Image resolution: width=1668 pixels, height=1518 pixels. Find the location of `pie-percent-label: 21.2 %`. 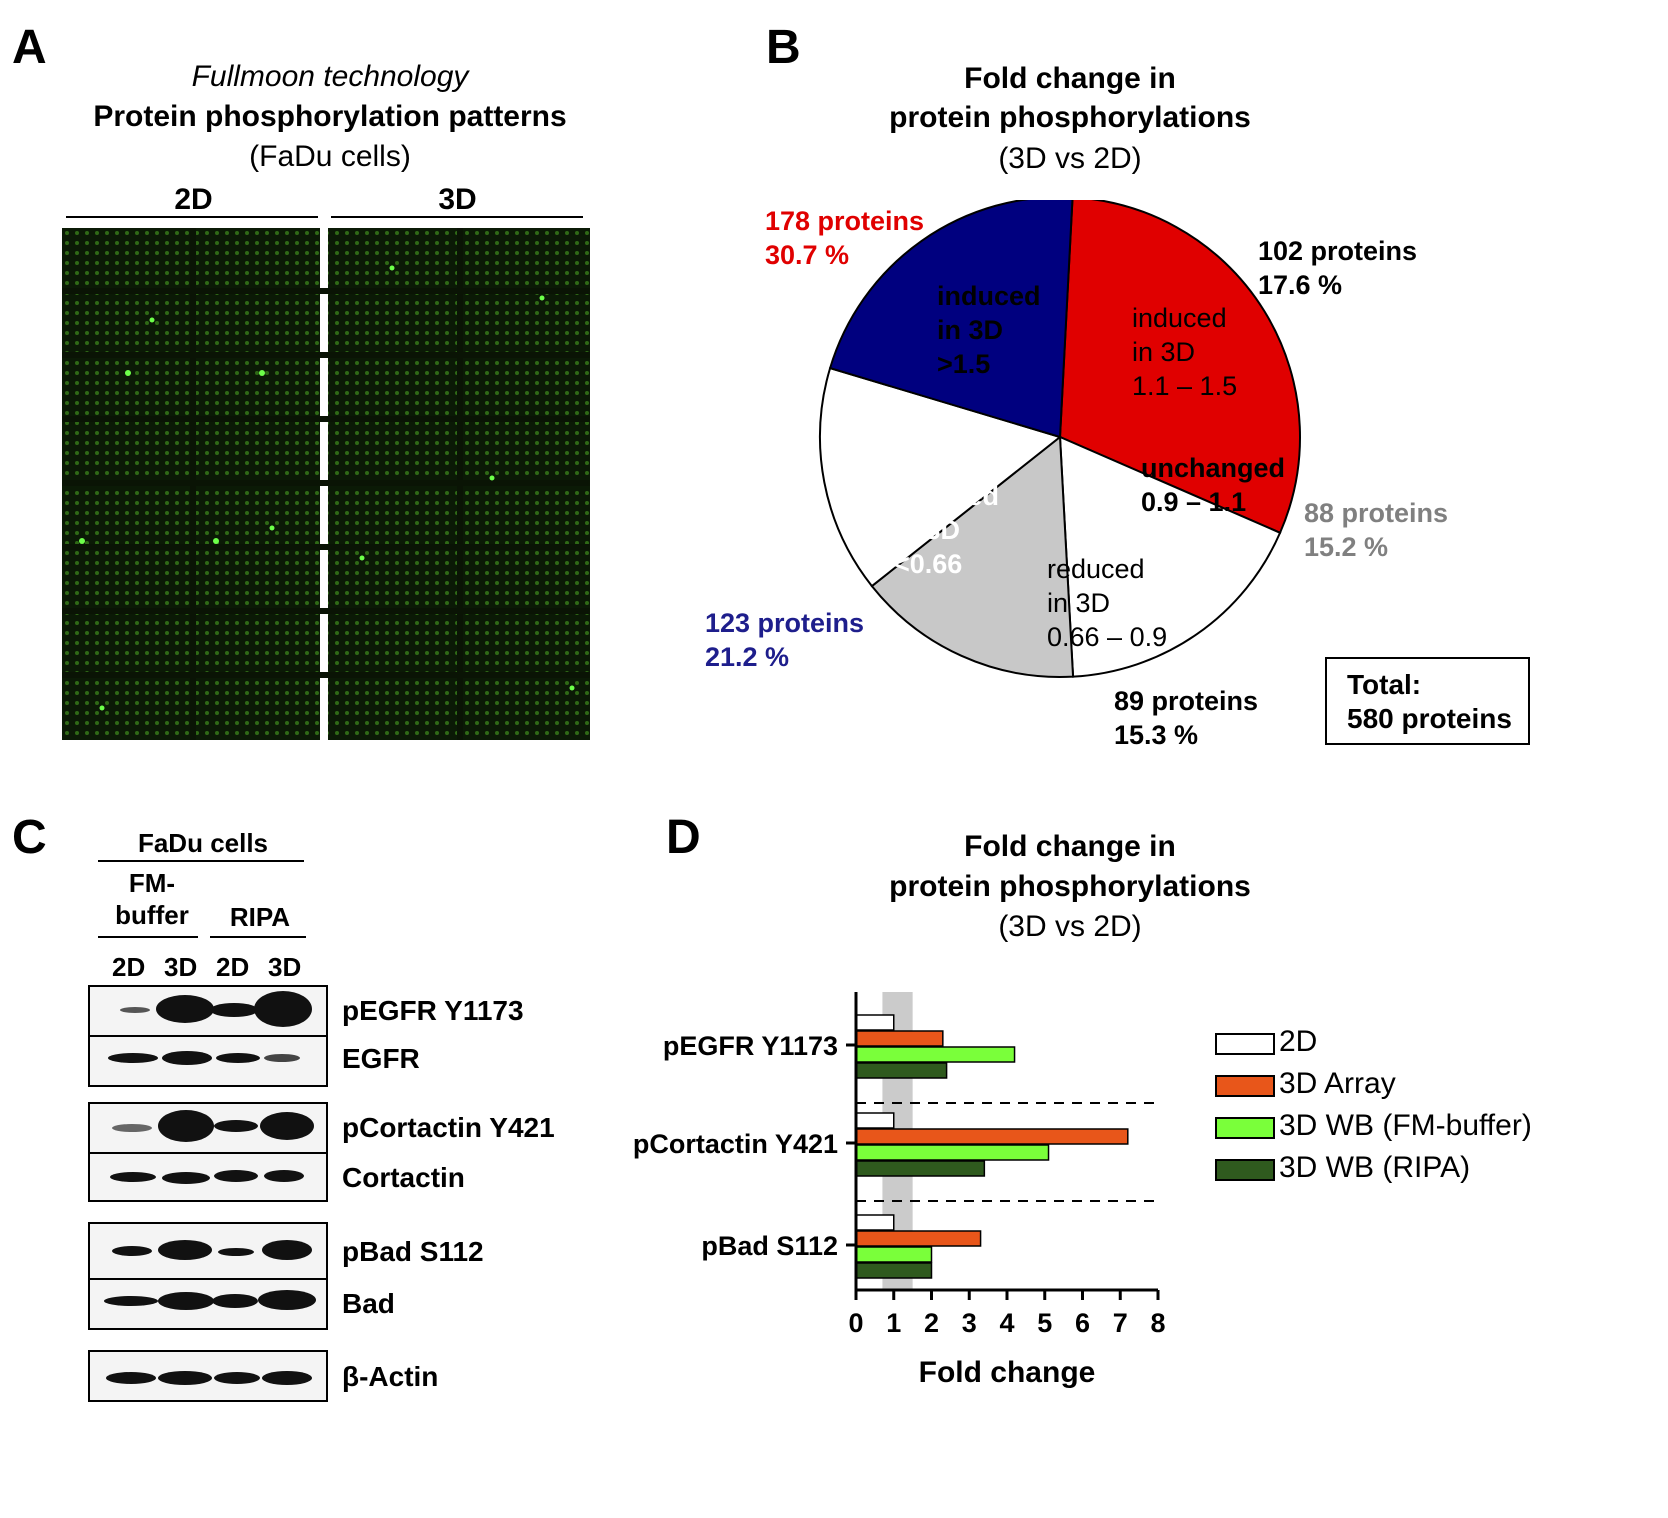

pie-percent-label: 21.2 % is located at coordinates (747, 657).